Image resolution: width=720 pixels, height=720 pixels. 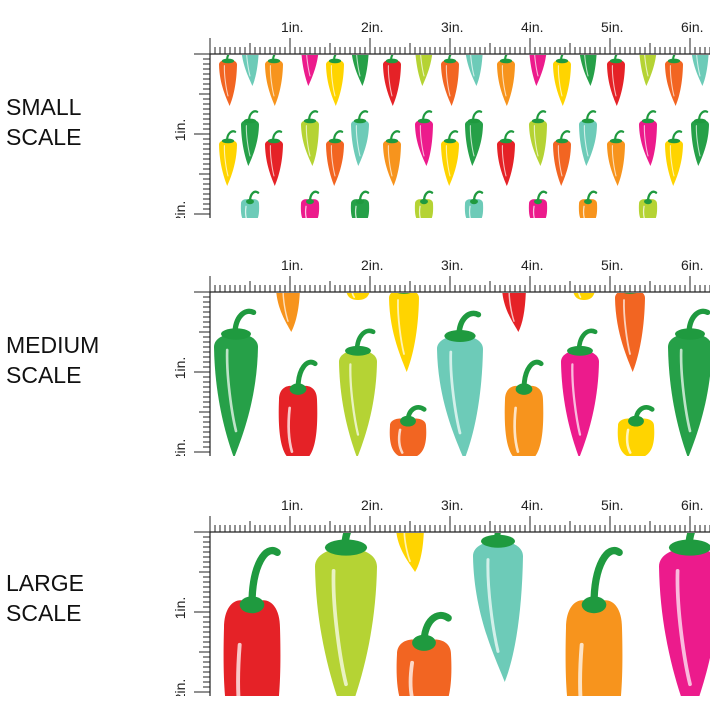 I want to click on medium-scale-label: MEDIUM SCALE, so click(x=52, y=360).